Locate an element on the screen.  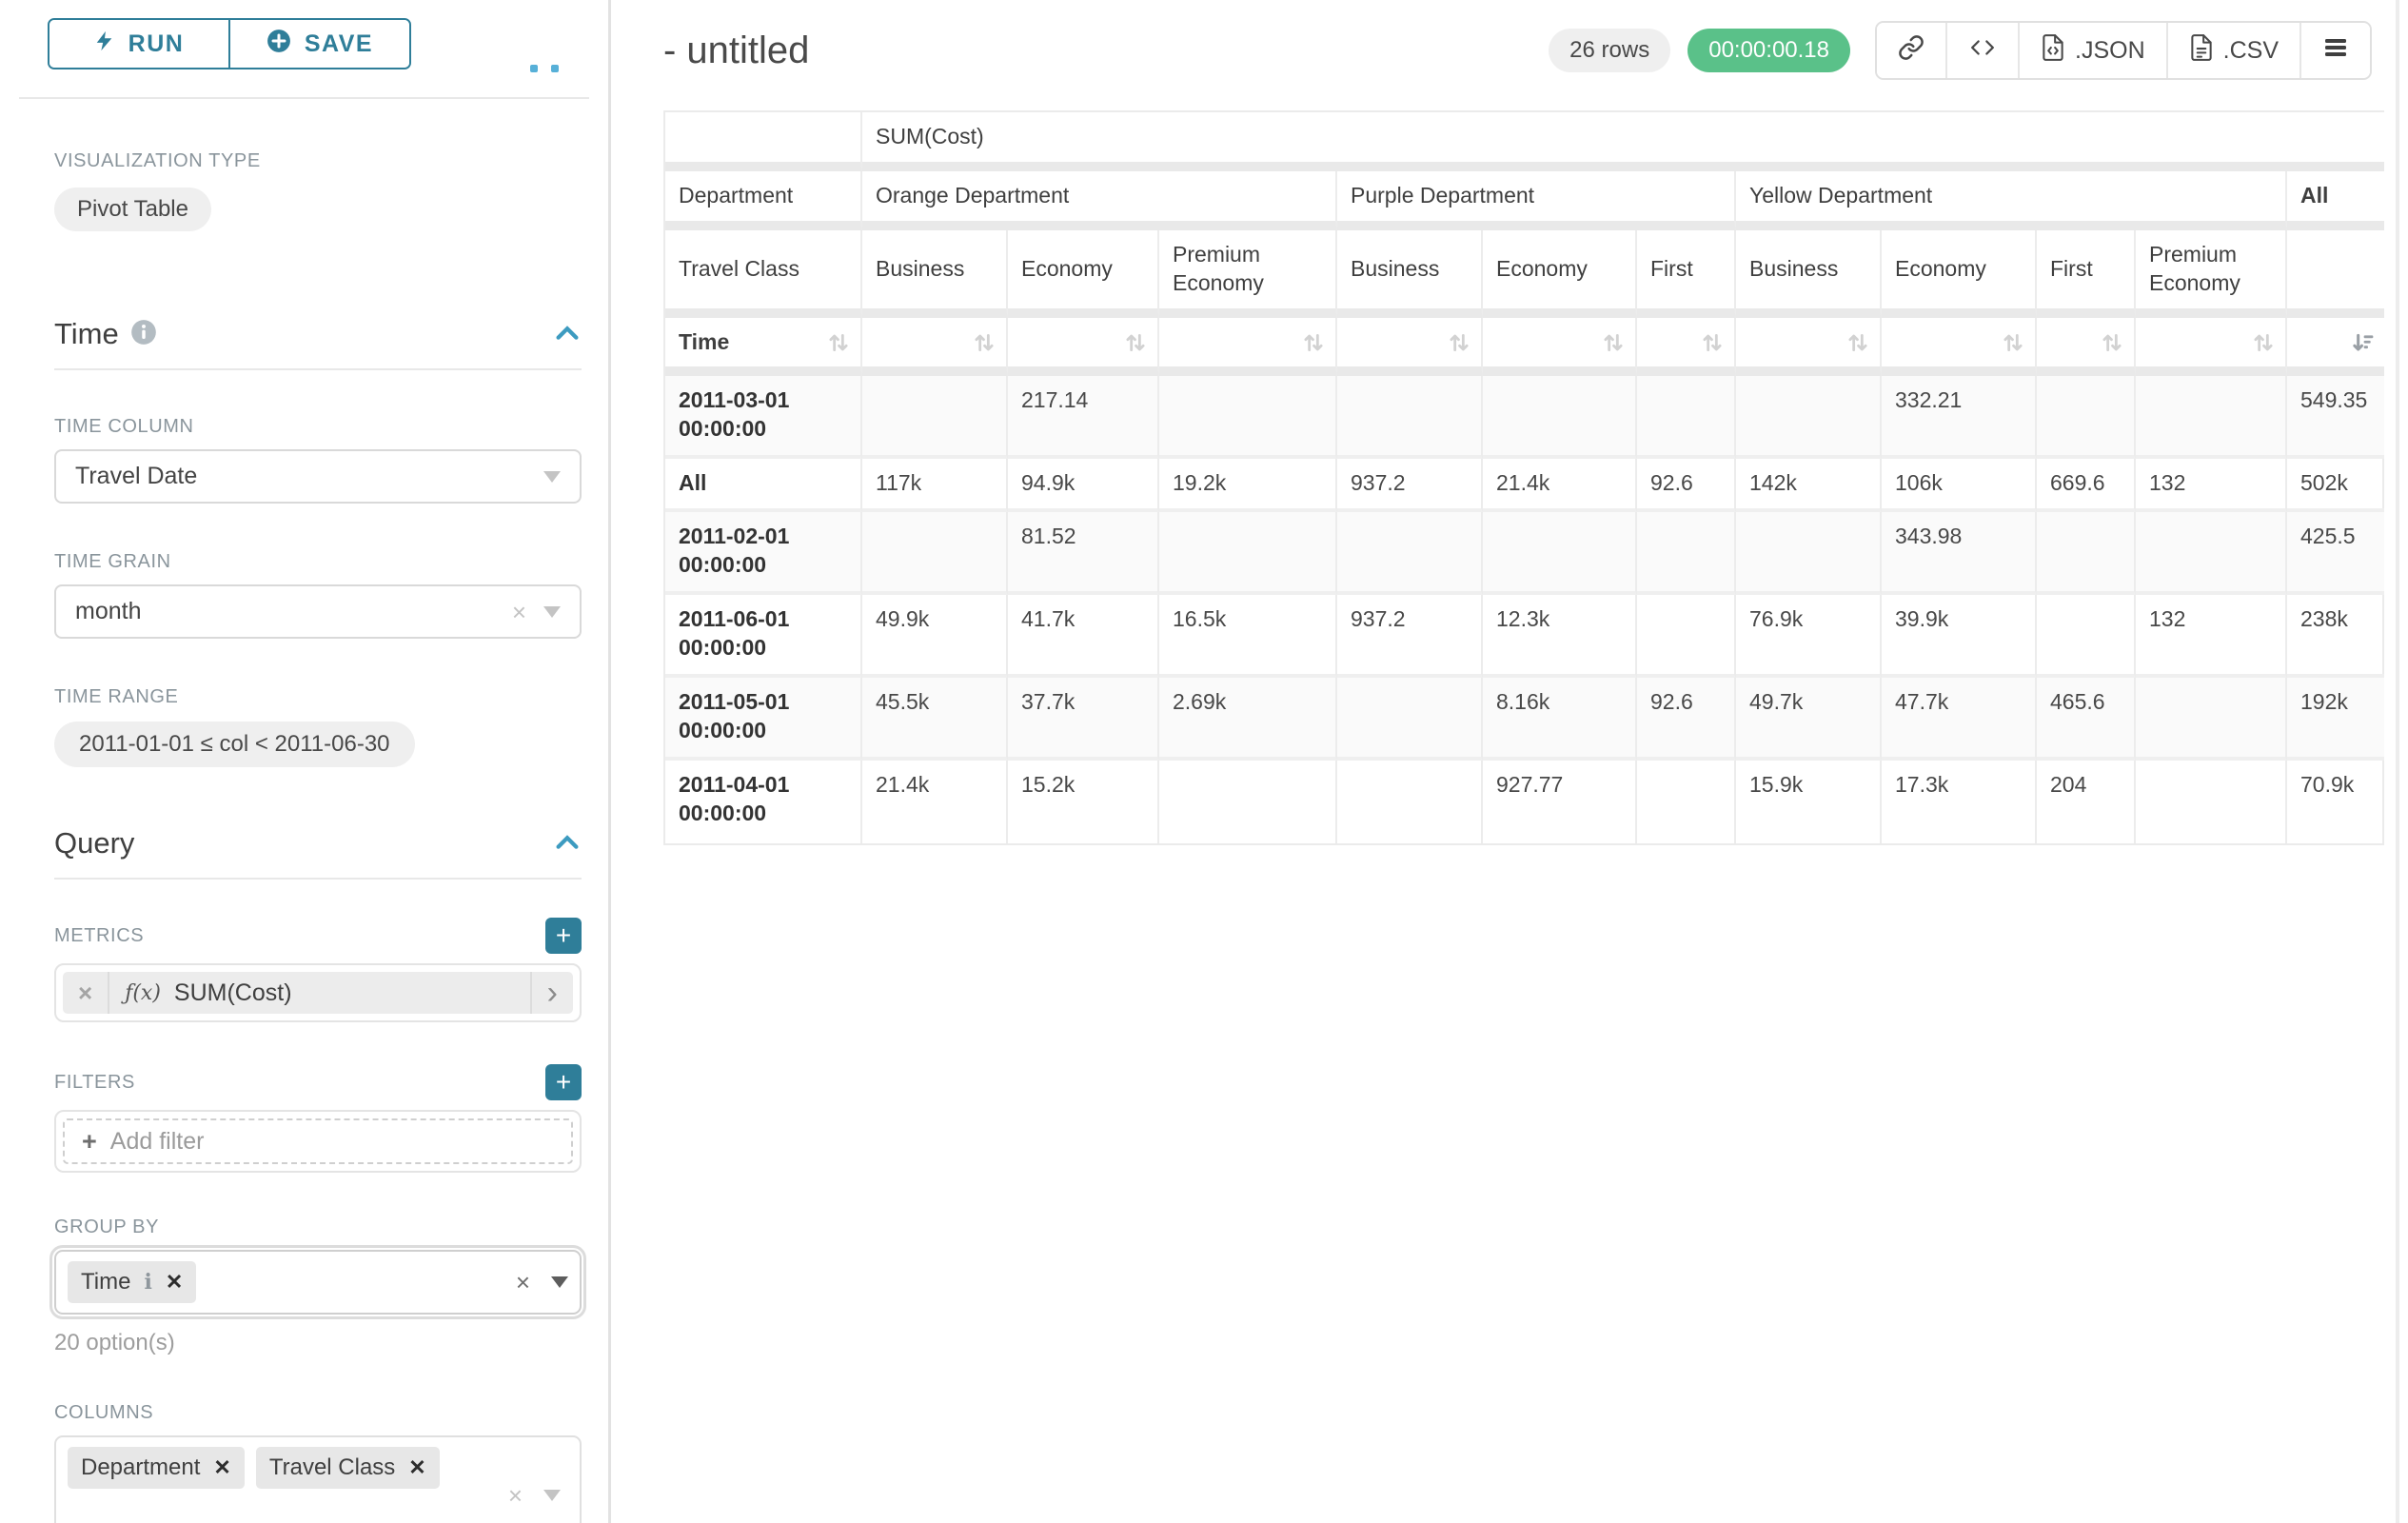
pivot-value-cell: 2.69k is located at coordinates (1248, 720).